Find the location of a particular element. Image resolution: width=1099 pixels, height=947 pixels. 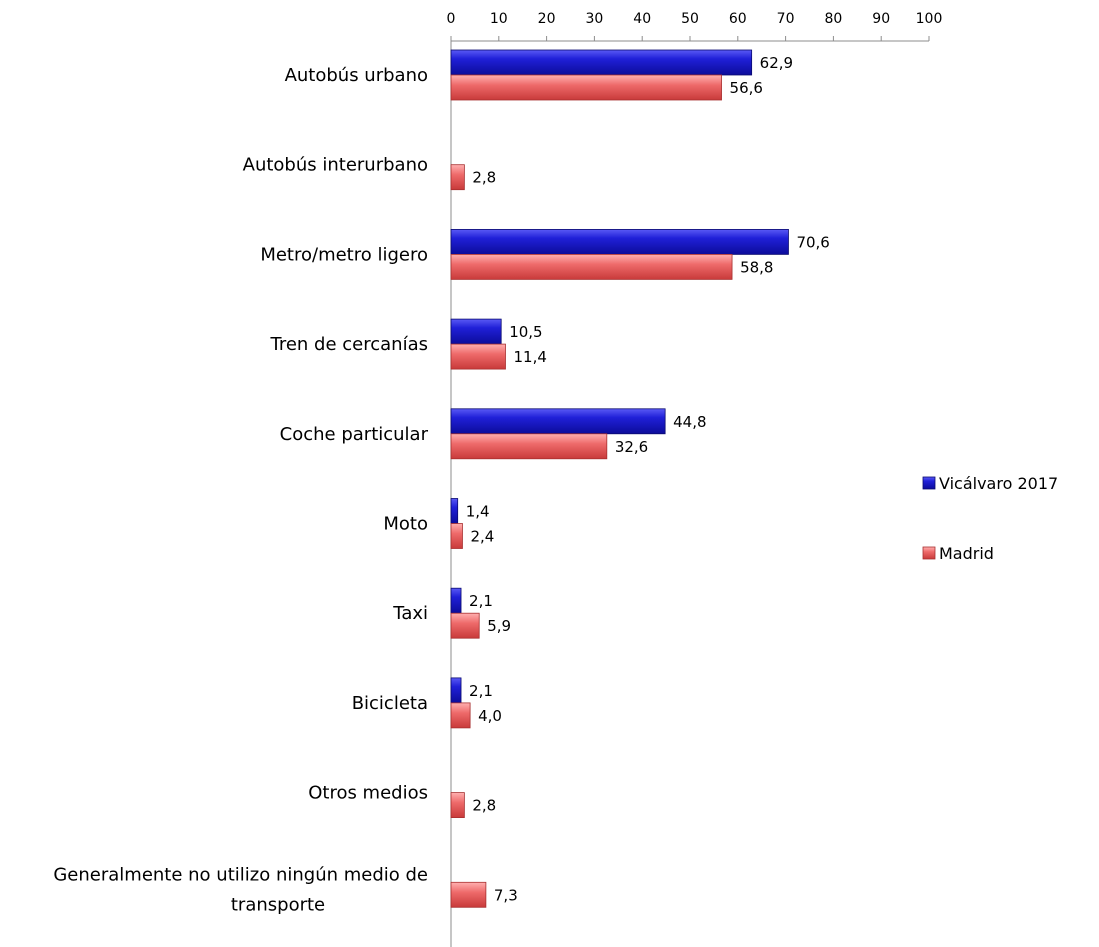

category-label: Metro/metro ligero is located at coordinates (344, 254).